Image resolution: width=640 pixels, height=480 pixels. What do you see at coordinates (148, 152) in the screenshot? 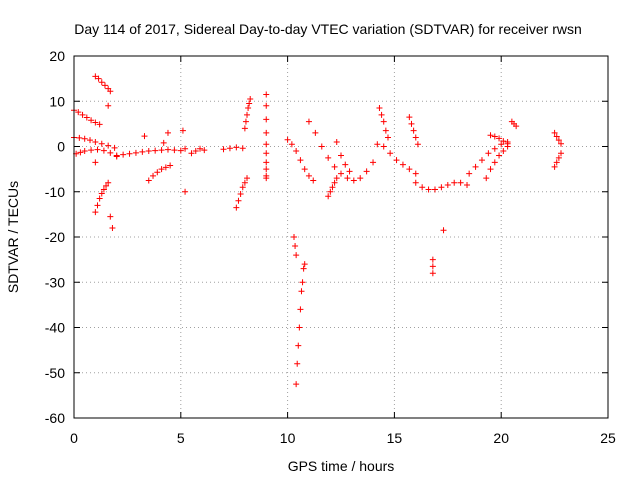
I see `series-arc-2-to-4h` at bounding box center [148, 152].